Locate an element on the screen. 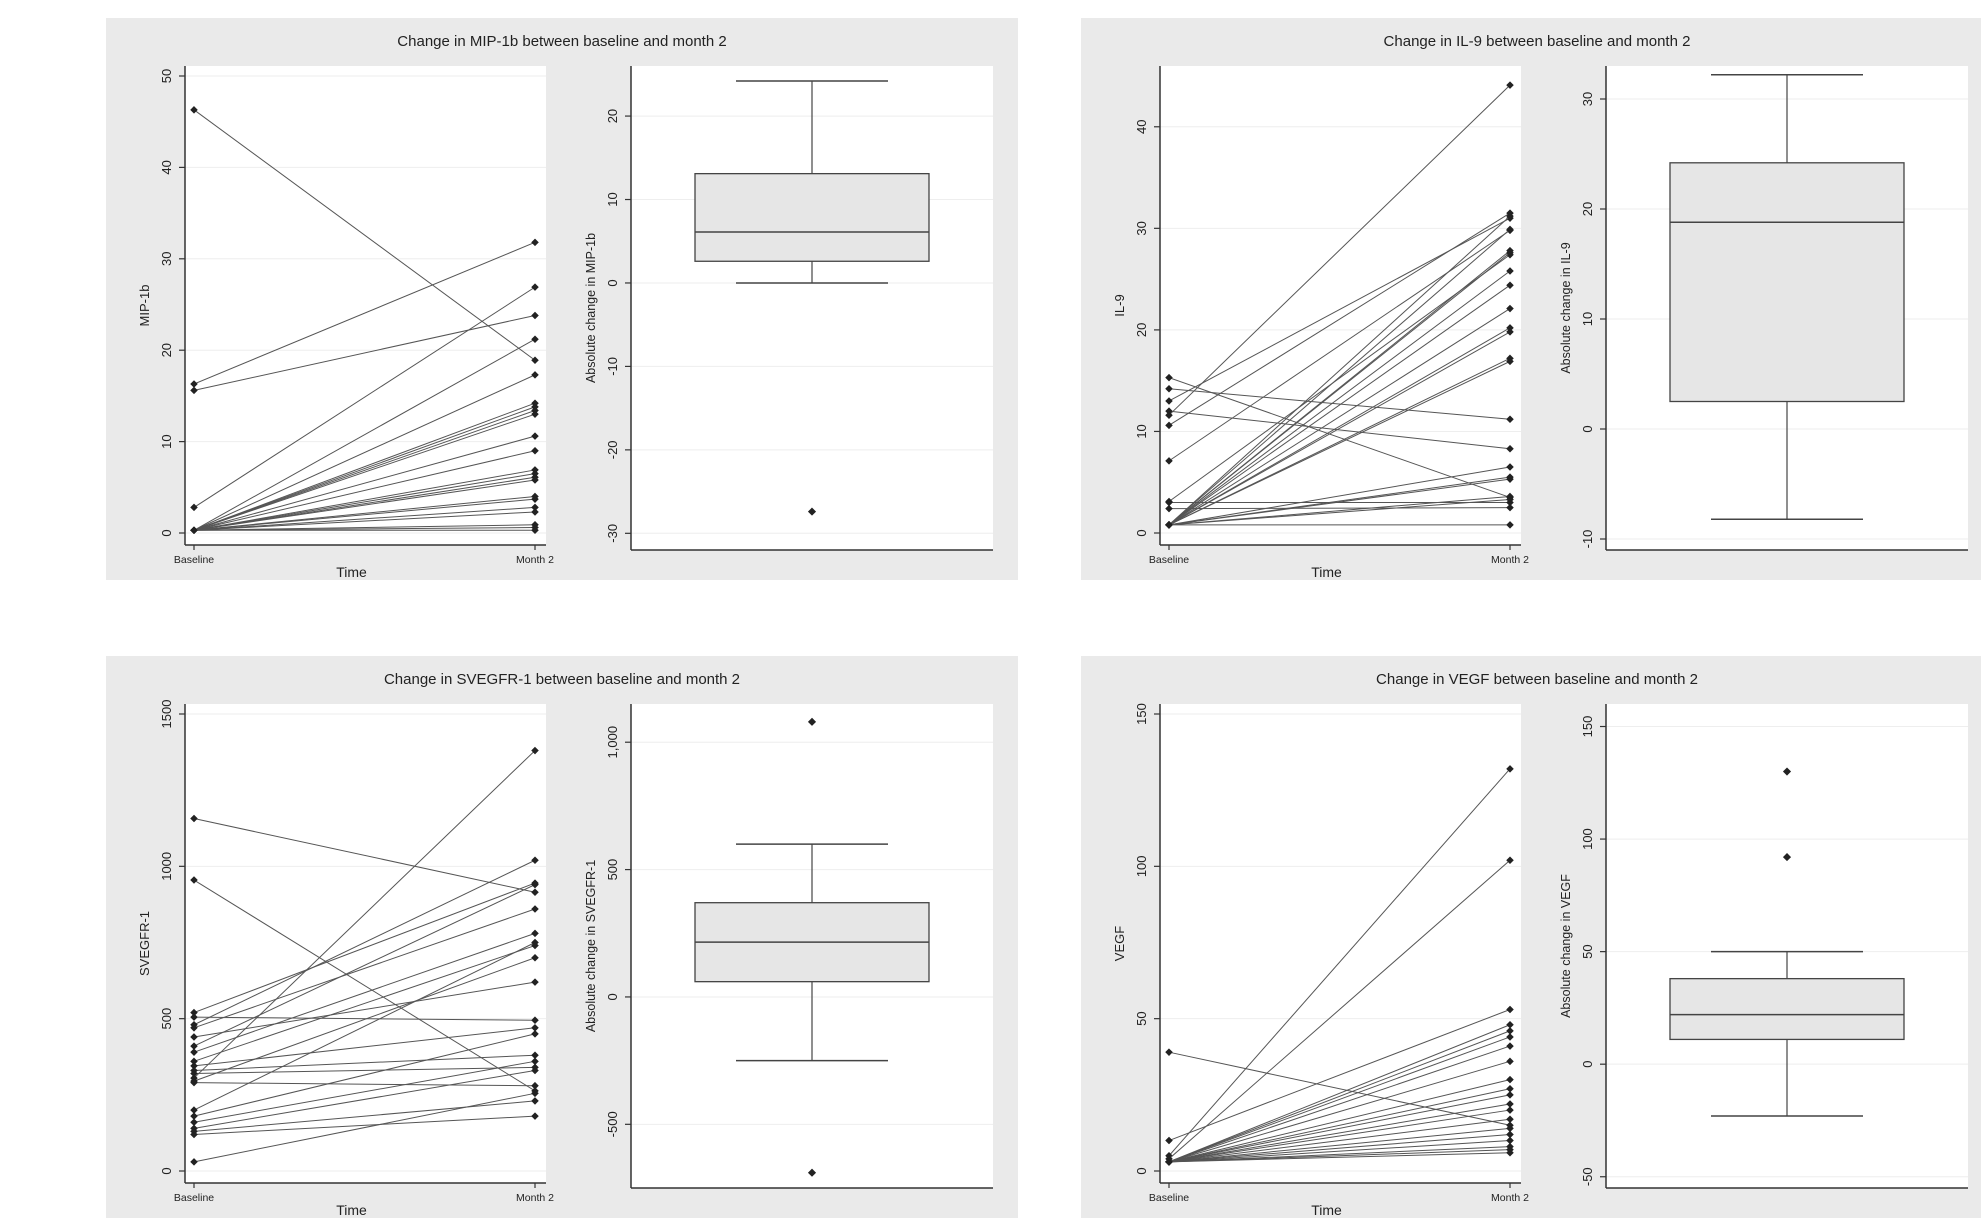 The image size is (1981, 1223). slope-ytick-label: 150 is located at coordinates (1141, 714).